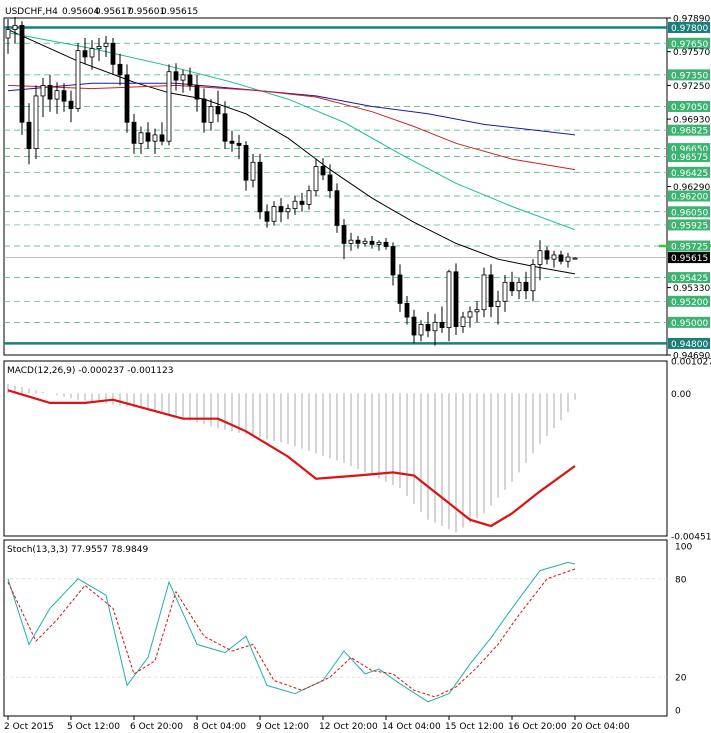  Describe the element at coordinates (689, 246) in the screenshot. I see `price-box-0.95725` at that location.